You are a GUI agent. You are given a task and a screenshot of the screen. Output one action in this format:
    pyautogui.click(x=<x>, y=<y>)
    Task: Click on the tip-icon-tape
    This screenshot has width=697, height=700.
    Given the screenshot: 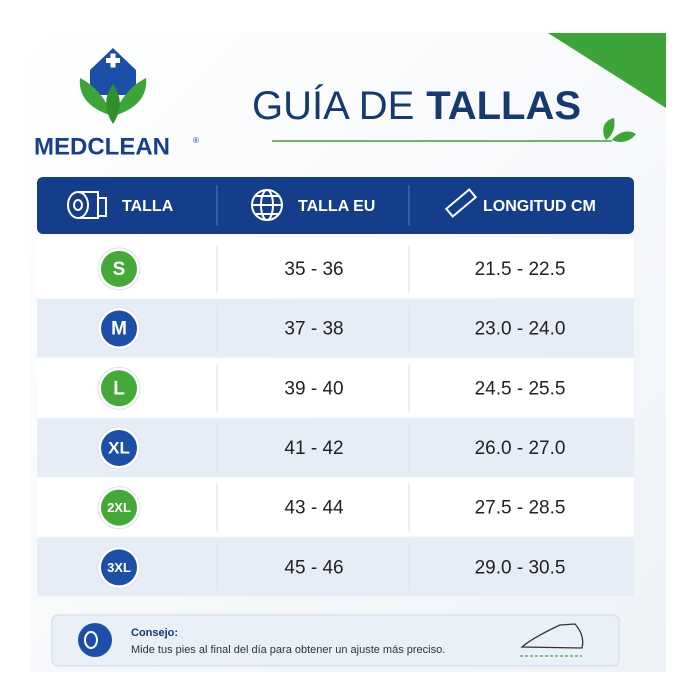 What is the action you would take?
    pyautogui.click(x=91, y=640)
    